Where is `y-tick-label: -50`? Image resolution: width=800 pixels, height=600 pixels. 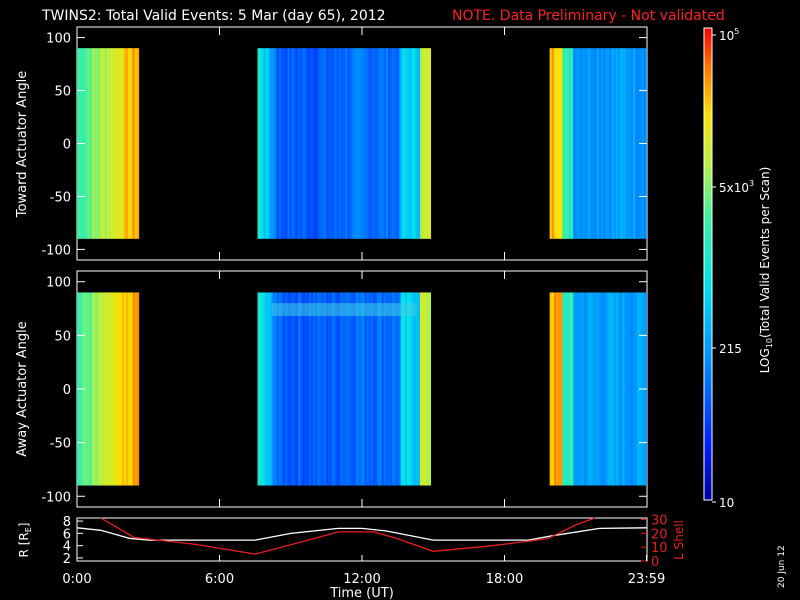 y-tick-label: -50 is located at coordinates (60, 444).